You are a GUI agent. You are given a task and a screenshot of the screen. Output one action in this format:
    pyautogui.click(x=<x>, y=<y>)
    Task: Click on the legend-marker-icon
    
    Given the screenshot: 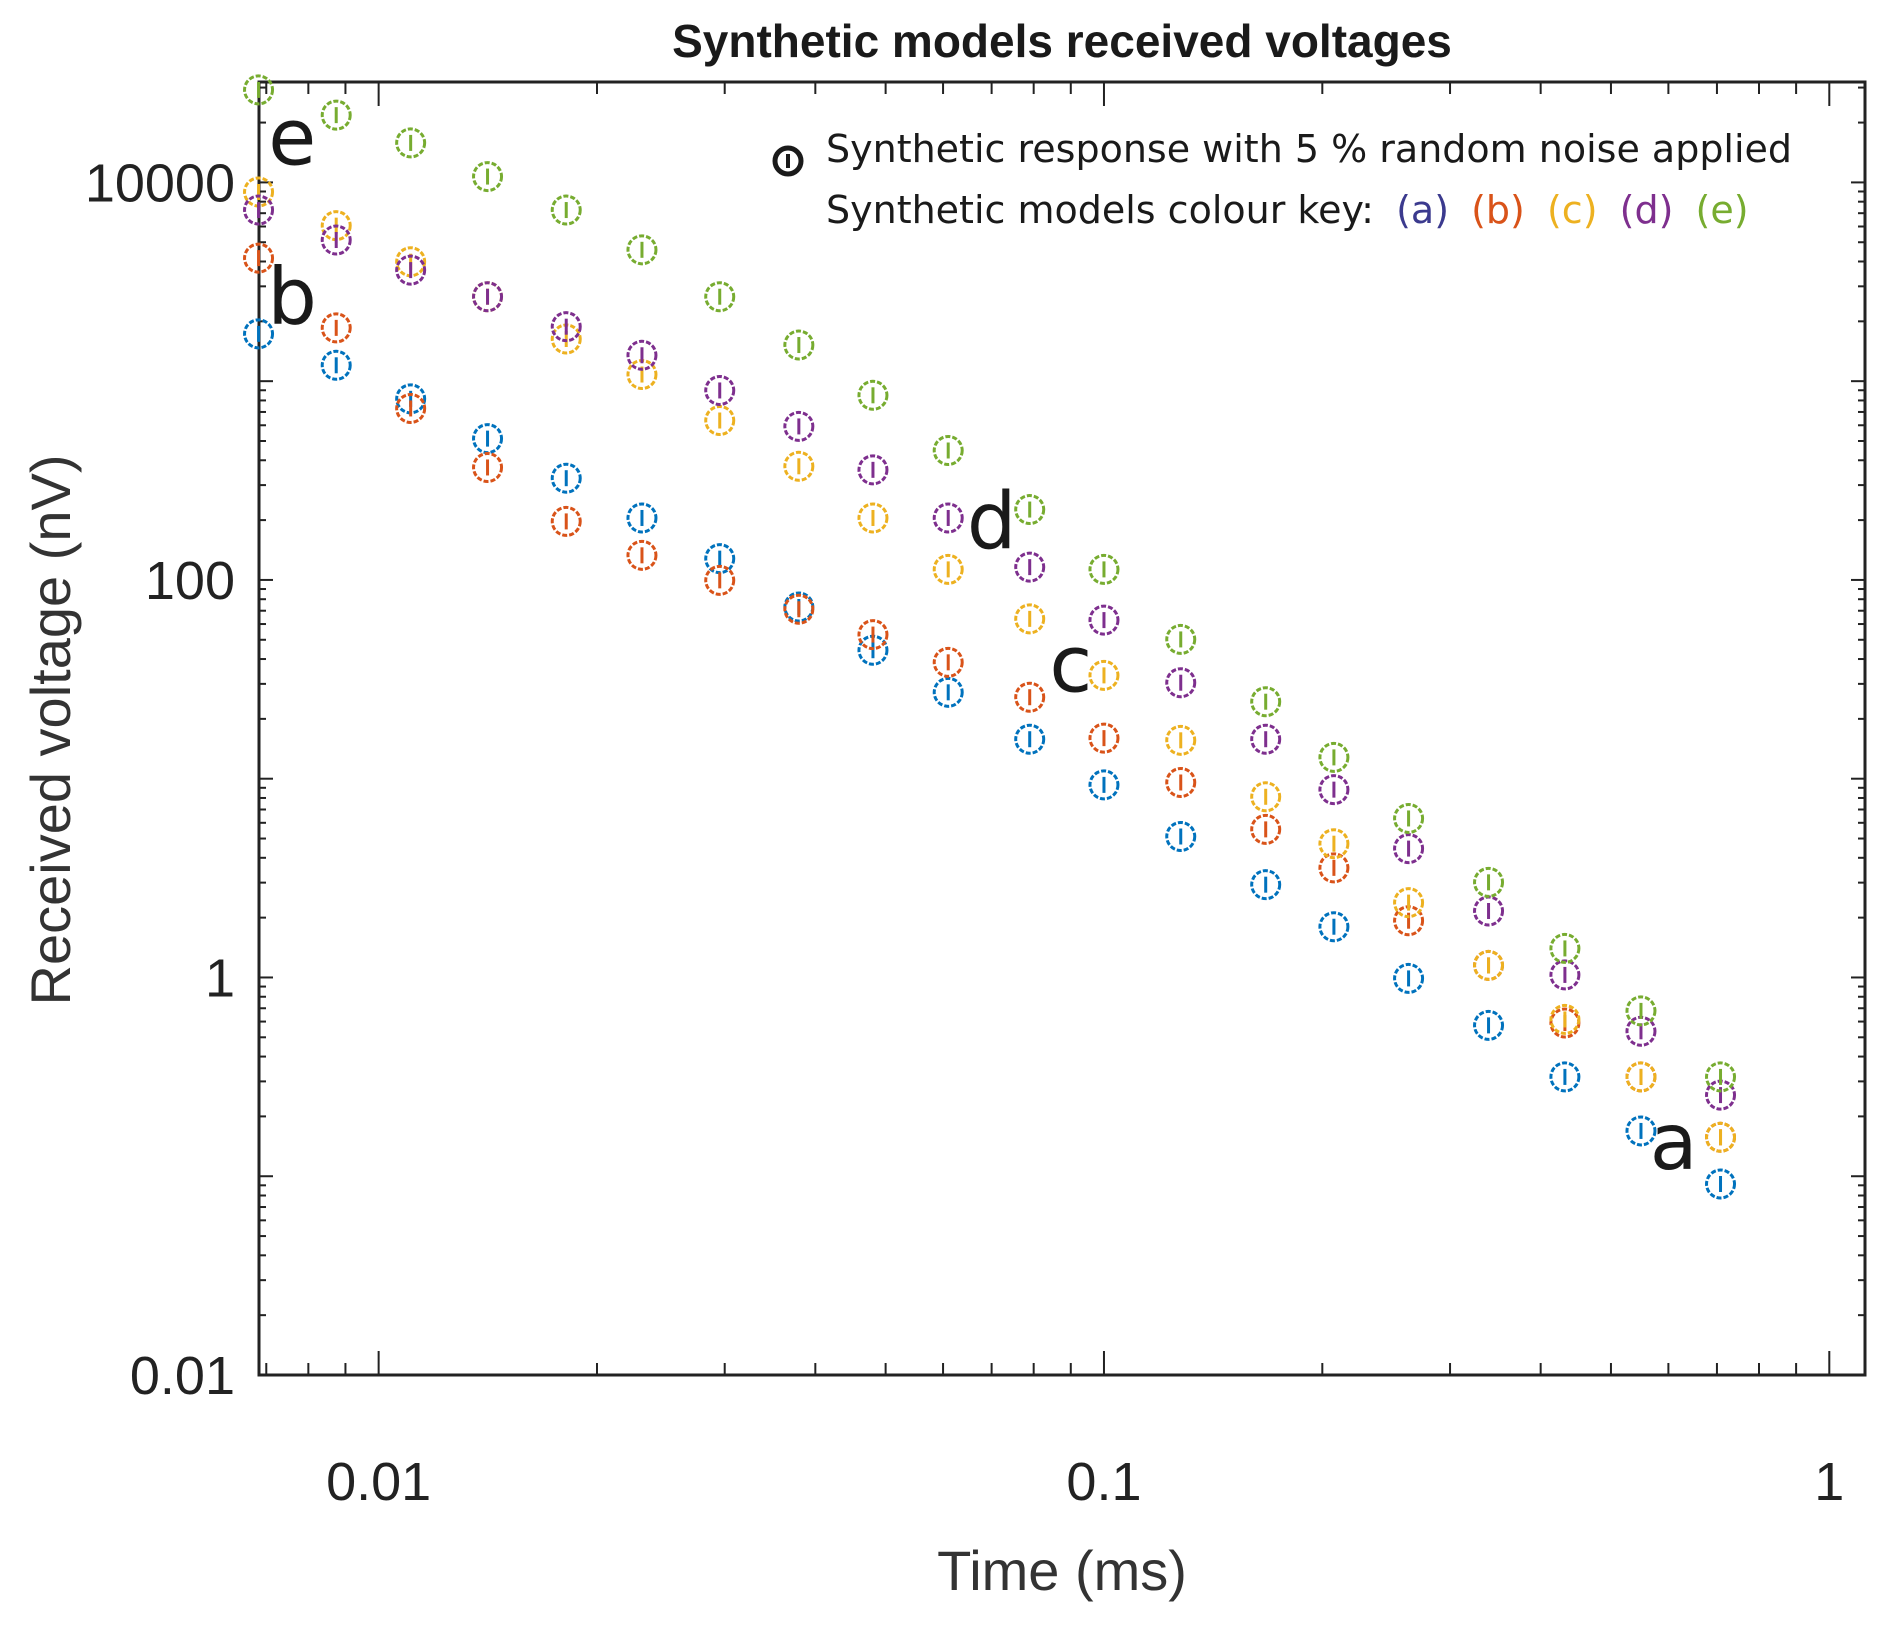 What is the action you would take?
    pyautogui.click(x=788, y=161)
    